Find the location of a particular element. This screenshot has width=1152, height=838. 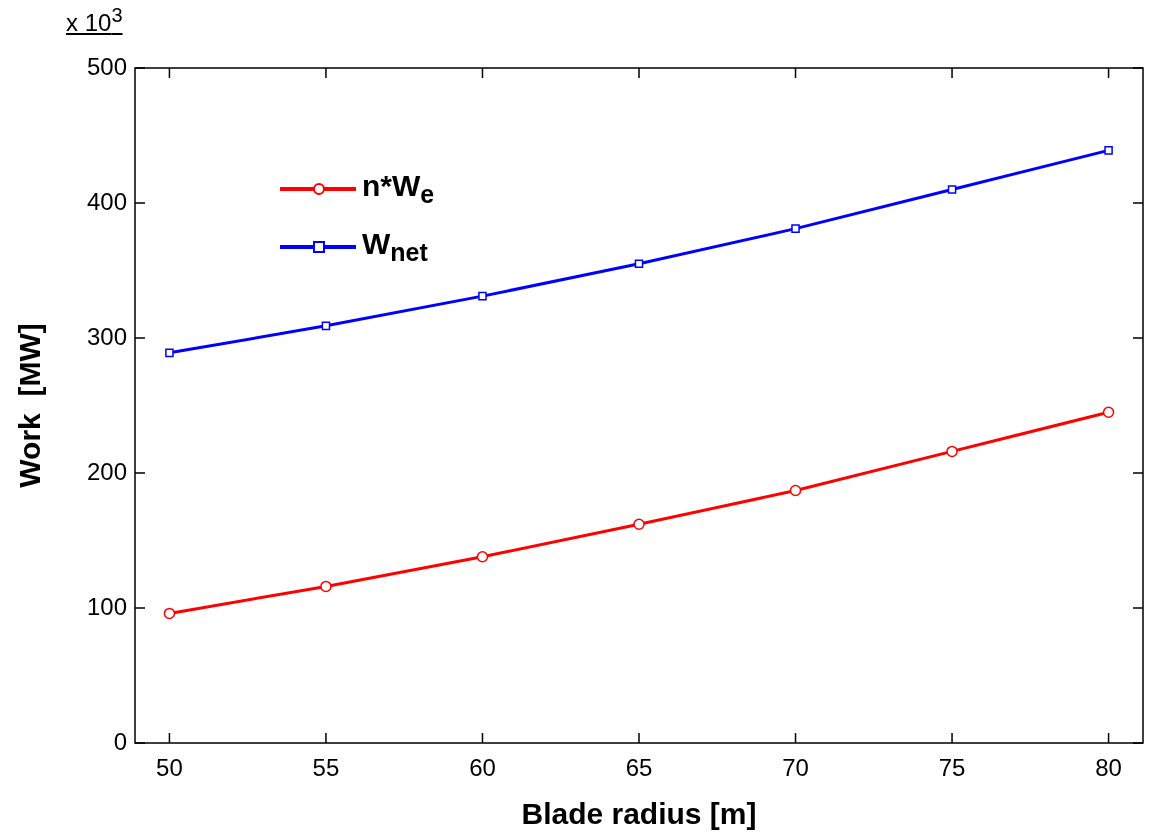

x-tick-label: 75 is located at coordinates (952, 768).